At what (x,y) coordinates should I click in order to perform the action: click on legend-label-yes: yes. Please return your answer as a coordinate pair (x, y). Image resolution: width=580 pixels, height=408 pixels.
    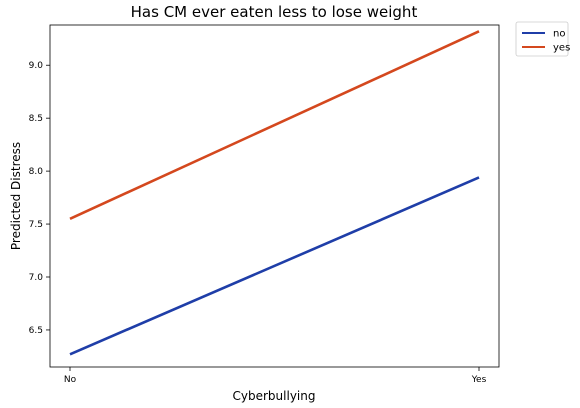
    Looking at the image, I should click on (561, 48).